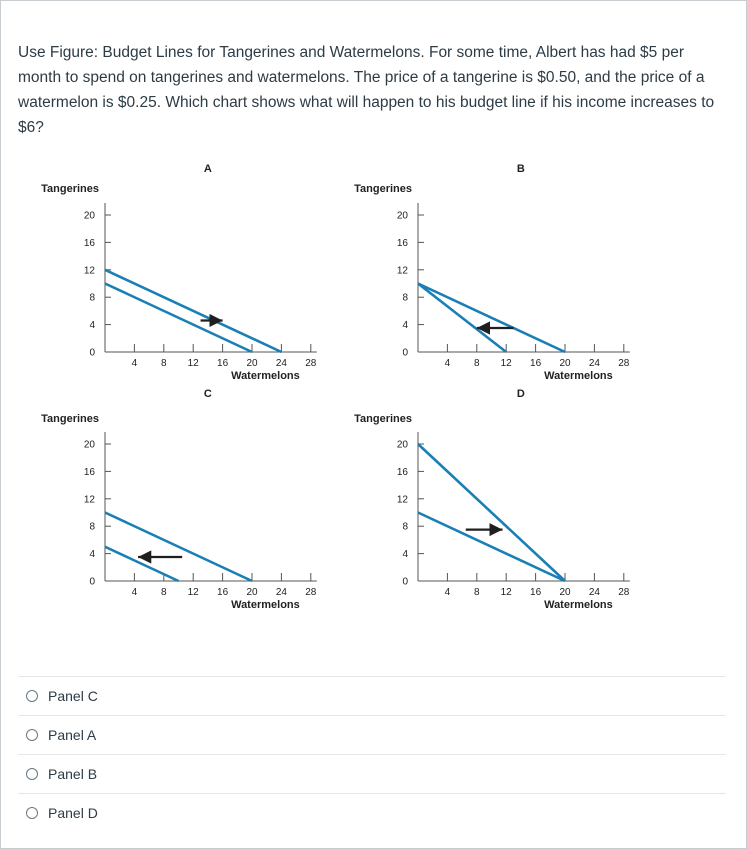 Image resolution: width=747 pixels, height=849 pixels. I want to click on answer-label: Panel B, so click(73, 774).